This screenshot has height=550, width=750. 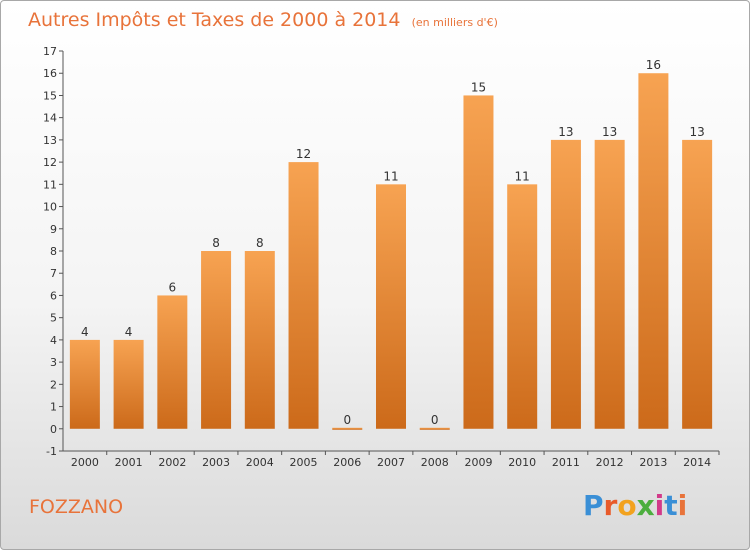 I want to click on x-tick-label: 2013, so click(x=653, y=462).